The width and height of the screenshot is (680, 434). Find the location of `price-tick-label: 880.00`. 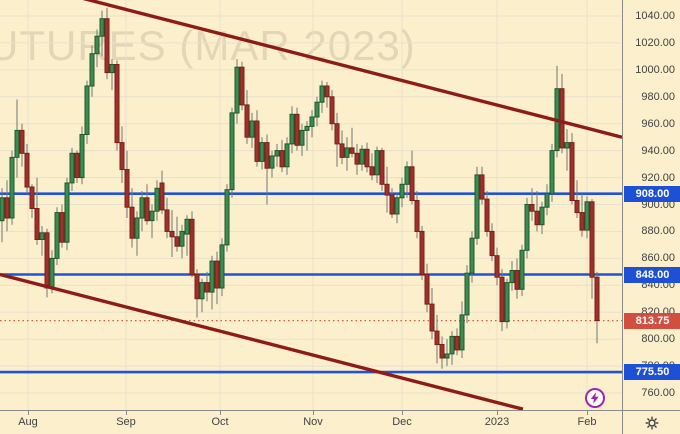

price-tick-label: 880.00 is located at coordinates (658, 231).